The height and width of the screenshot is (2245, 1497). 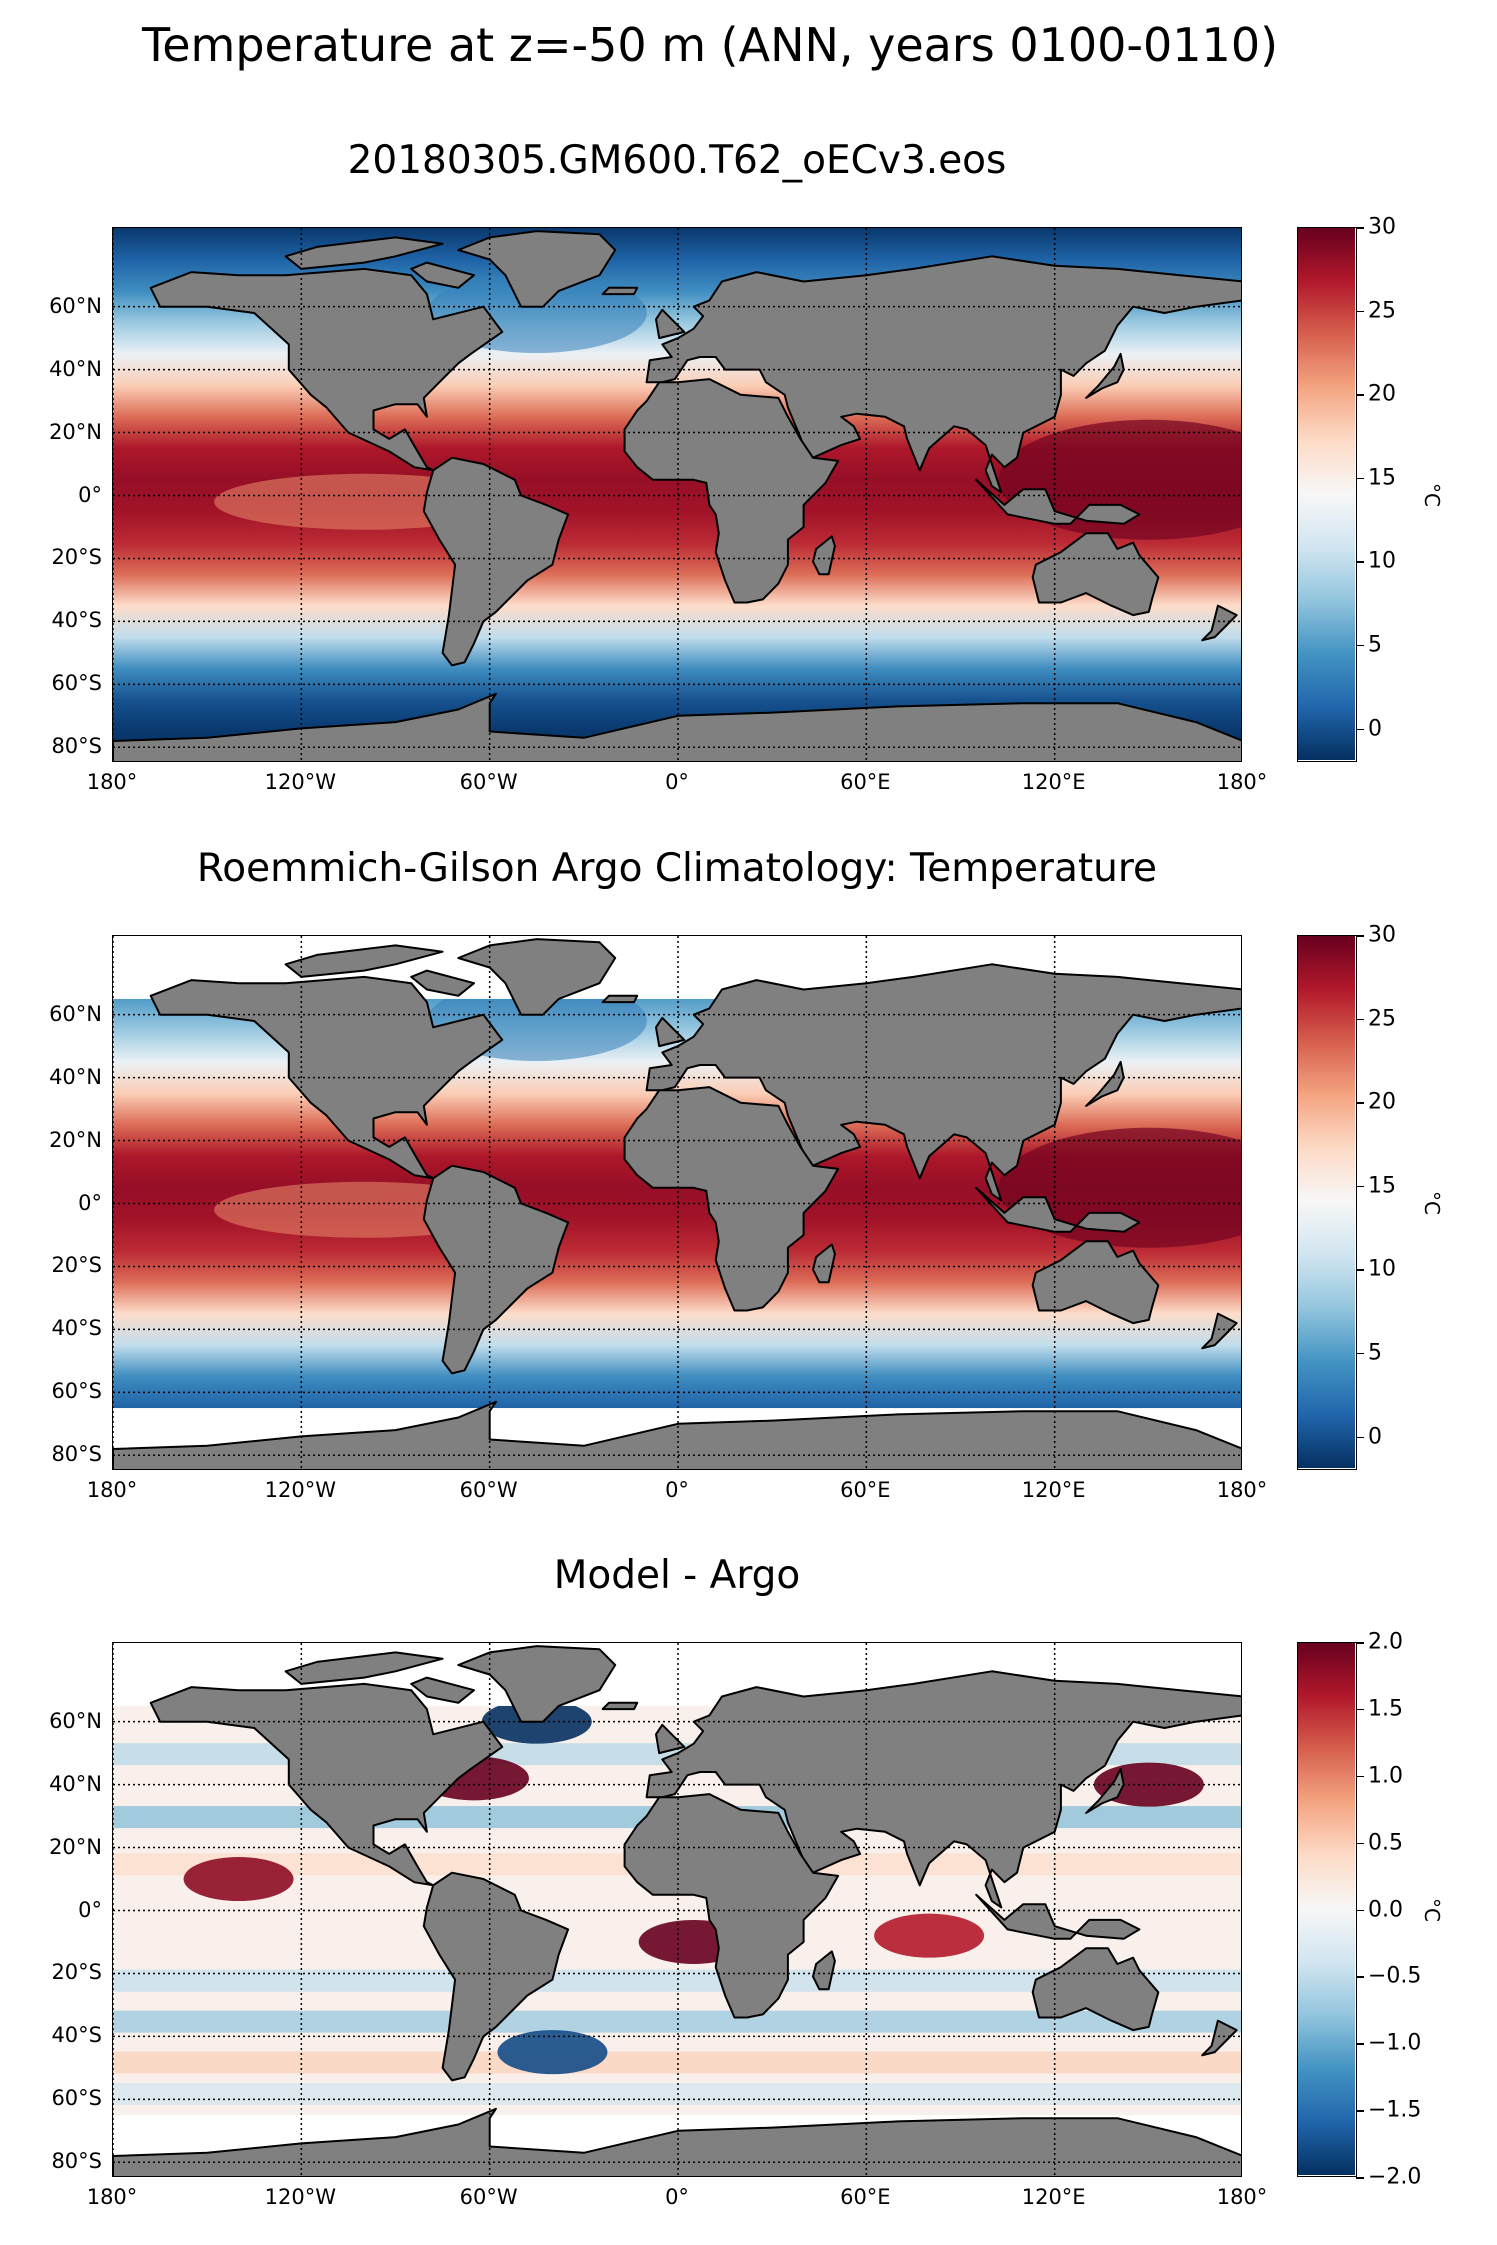 What do you see at coordinates (1119, 479) in the screenshot?
I see `warm-pool` at bounding box center [1119, 479].